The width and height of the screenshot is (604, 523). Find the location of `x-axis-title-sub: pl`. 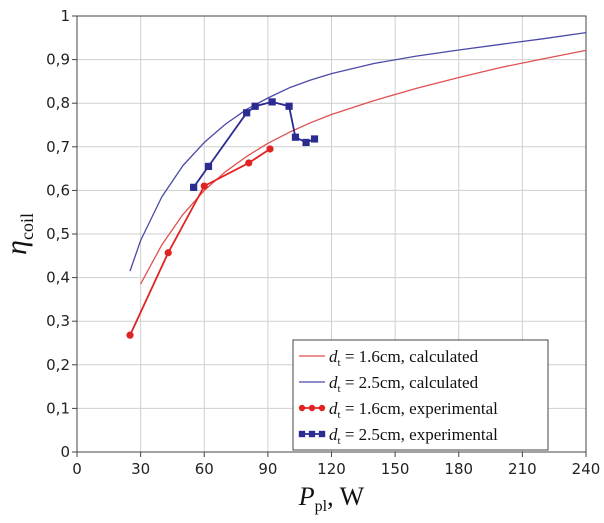

x-axis-title-sub: pl is located at coordinates (321, 506).